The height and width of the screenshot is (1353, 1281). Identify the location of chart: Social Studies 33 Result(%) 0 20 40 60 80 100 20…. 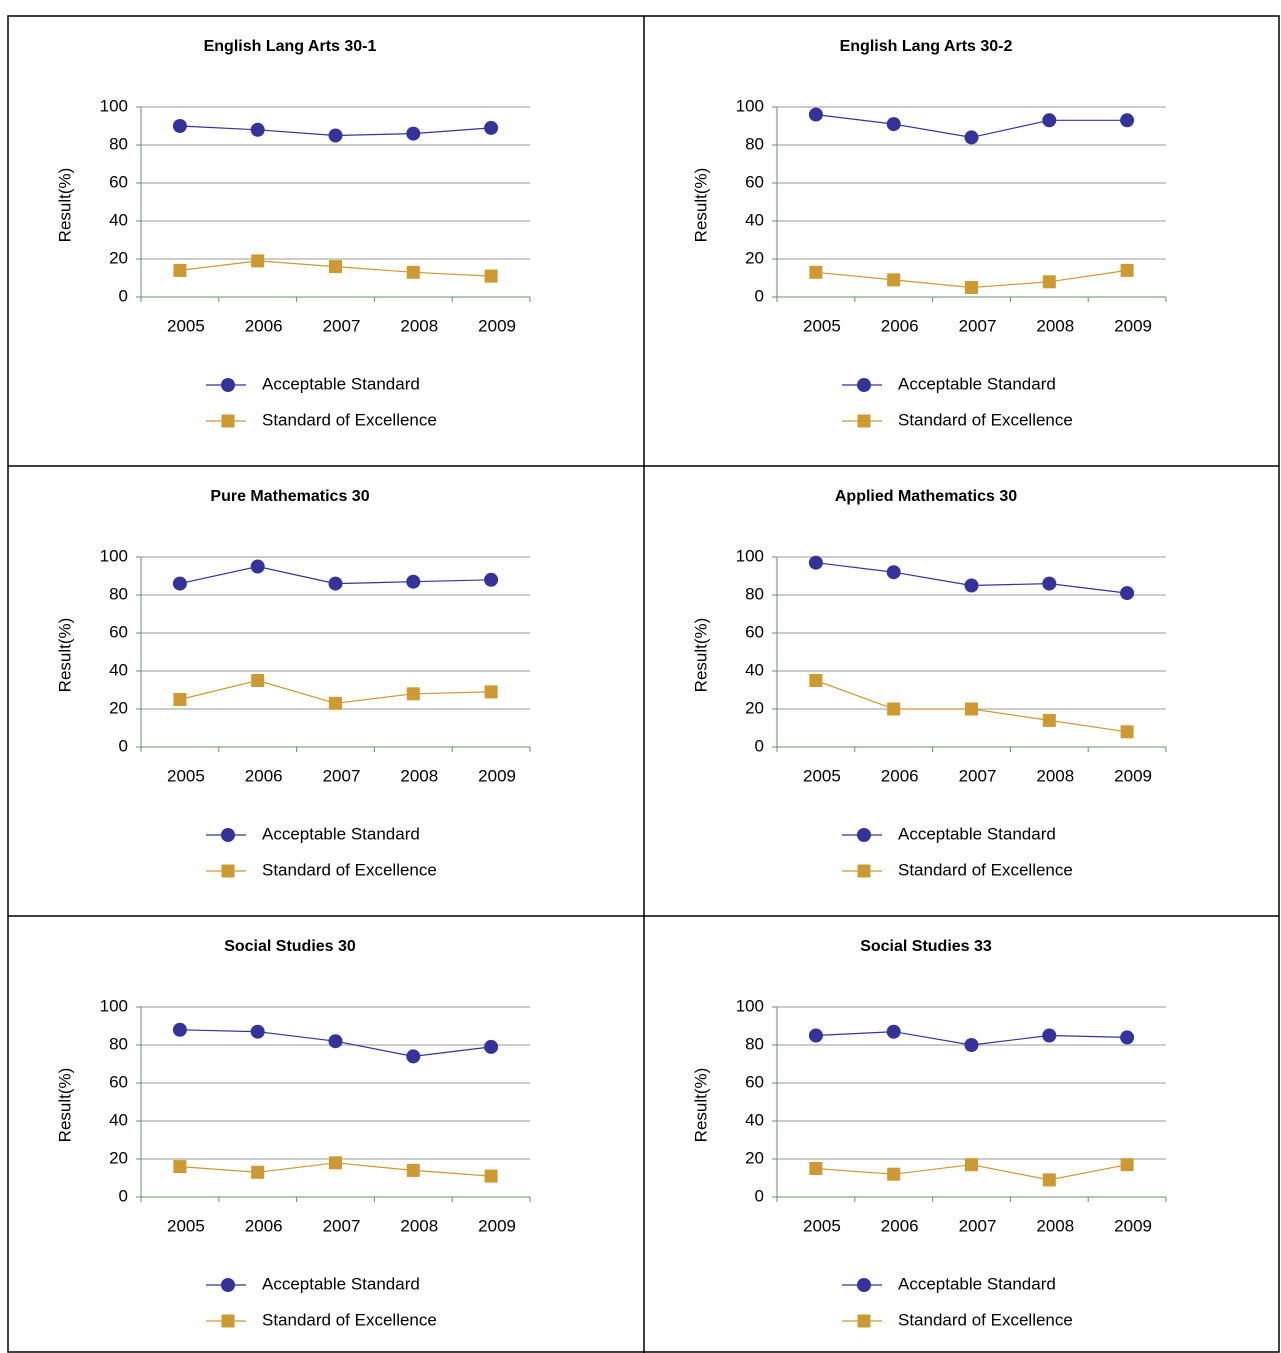
(929, 1133).